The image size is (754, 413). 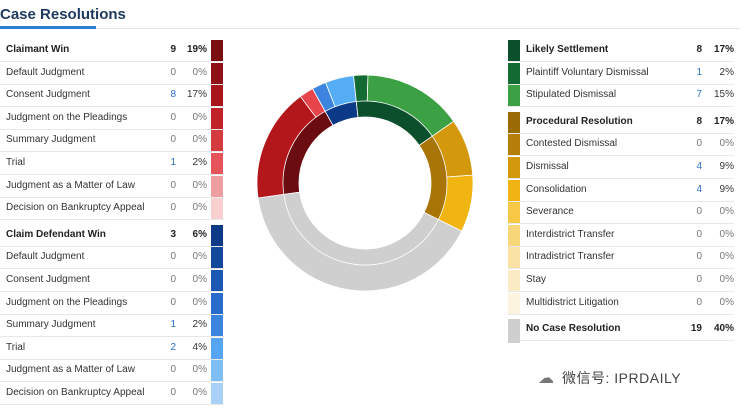 I want to click on row-label: Claim Defendant Win, so click(x=56, y=234).